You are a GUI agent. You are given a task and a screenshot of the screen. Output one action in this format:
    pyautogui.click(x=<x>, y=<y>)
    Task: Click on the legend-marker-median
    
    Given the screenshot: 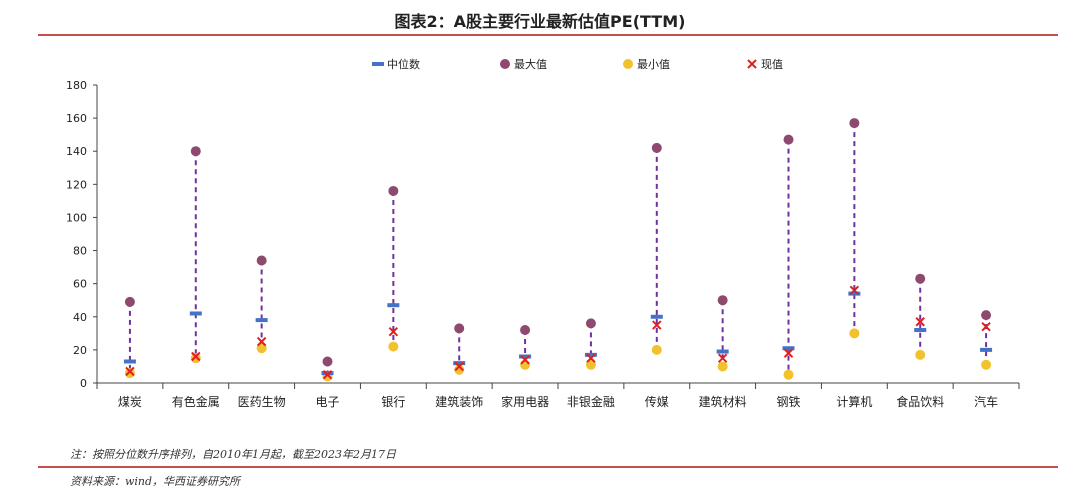 What is the action you would take?
    pyautogui.click(x=378, y=64)
    